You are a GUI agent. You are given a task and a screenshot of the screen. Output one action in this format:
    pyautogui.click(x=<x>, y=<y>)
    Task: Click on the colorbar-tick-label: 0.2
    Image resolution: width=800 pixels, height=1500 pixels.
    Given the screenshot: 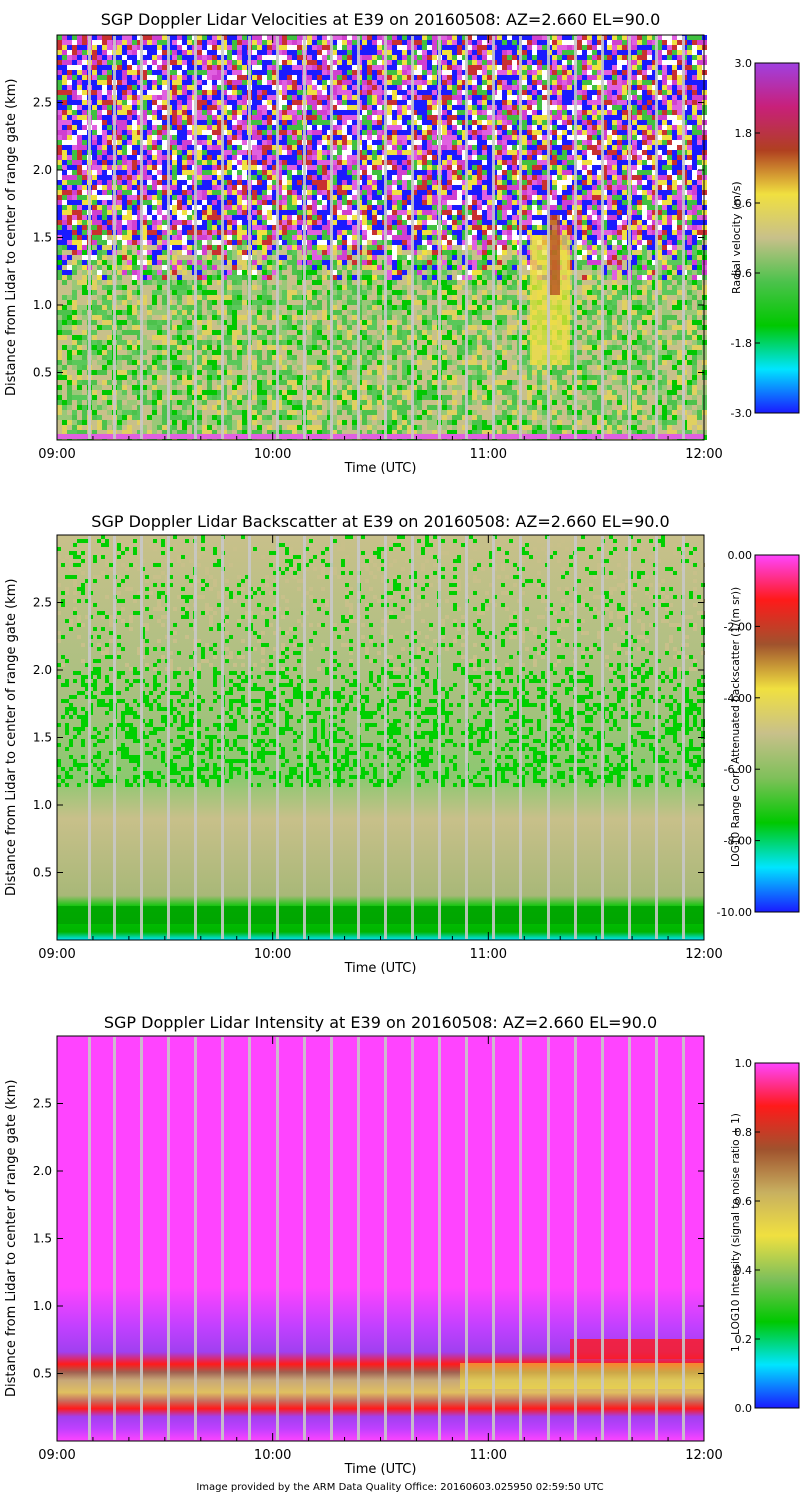 What is the action you would take?
    pyautogui.click(x=744, y=1339)
    